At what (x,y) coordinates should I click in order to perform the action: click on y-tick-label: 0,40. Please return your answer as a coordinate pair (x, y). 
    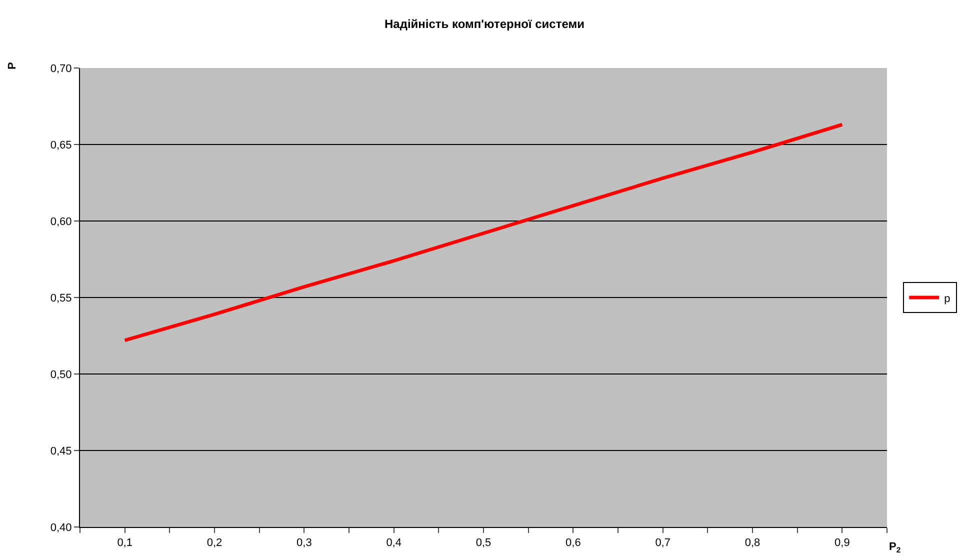
    Looking at the image, I should click on (61, 528).